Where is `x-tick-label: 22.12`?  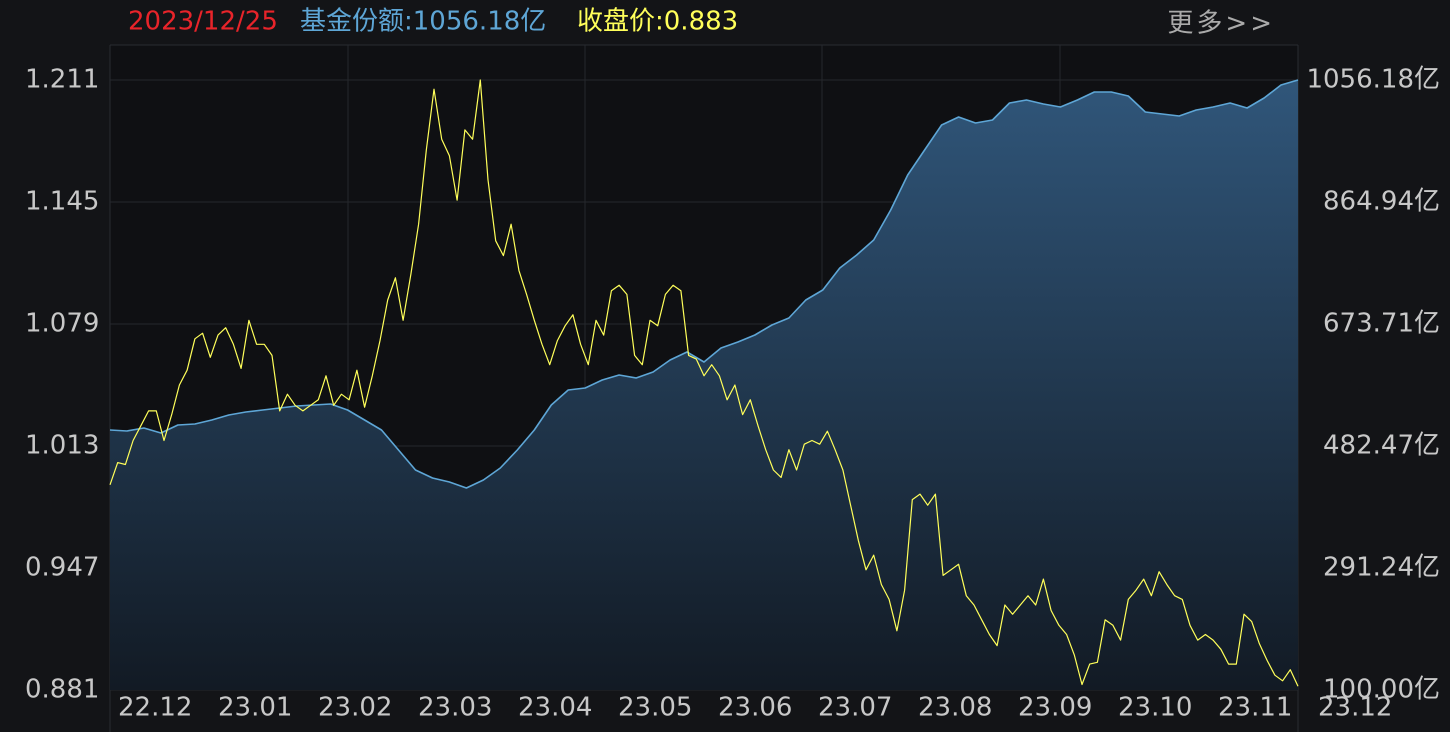 x-tick-label: 22.12 is located at coordinates (155, 708).